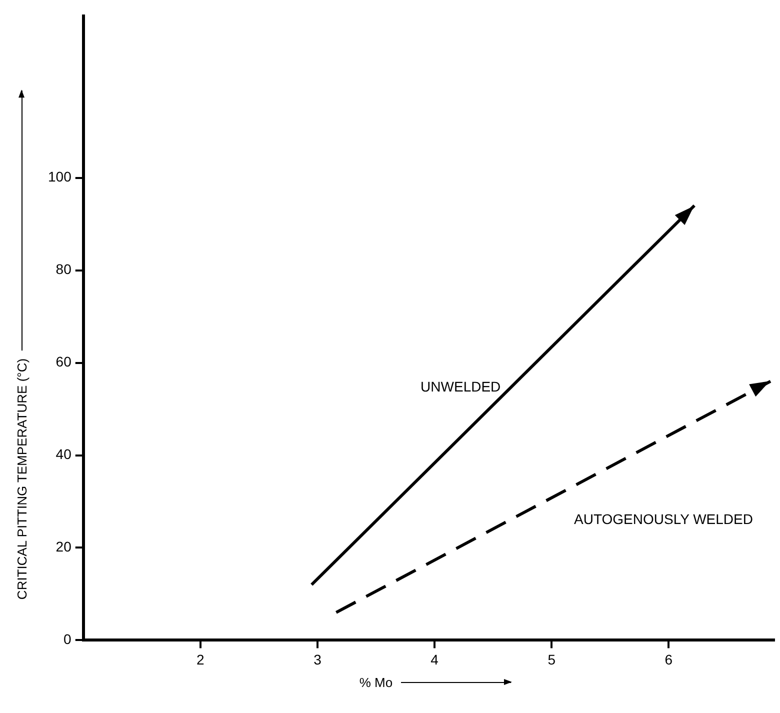 Image resolution: width=780 pixels, height=713 pixels. What do you see at coordinates (200, 659) in the screenshot?
I see `x-tick-label: 2` at bounding box center [200, 659].